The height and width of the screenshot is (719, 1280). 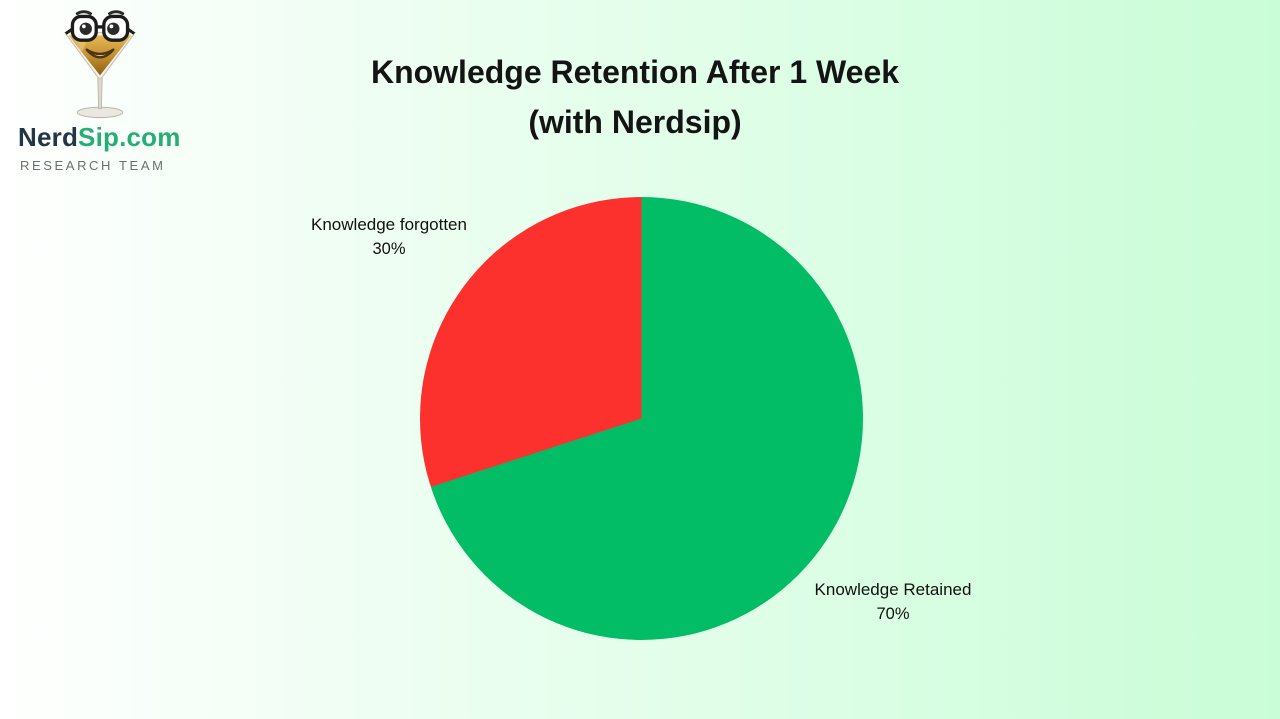 I want to click on brand-name-primary: Nerd, so click(x=48, y=137).